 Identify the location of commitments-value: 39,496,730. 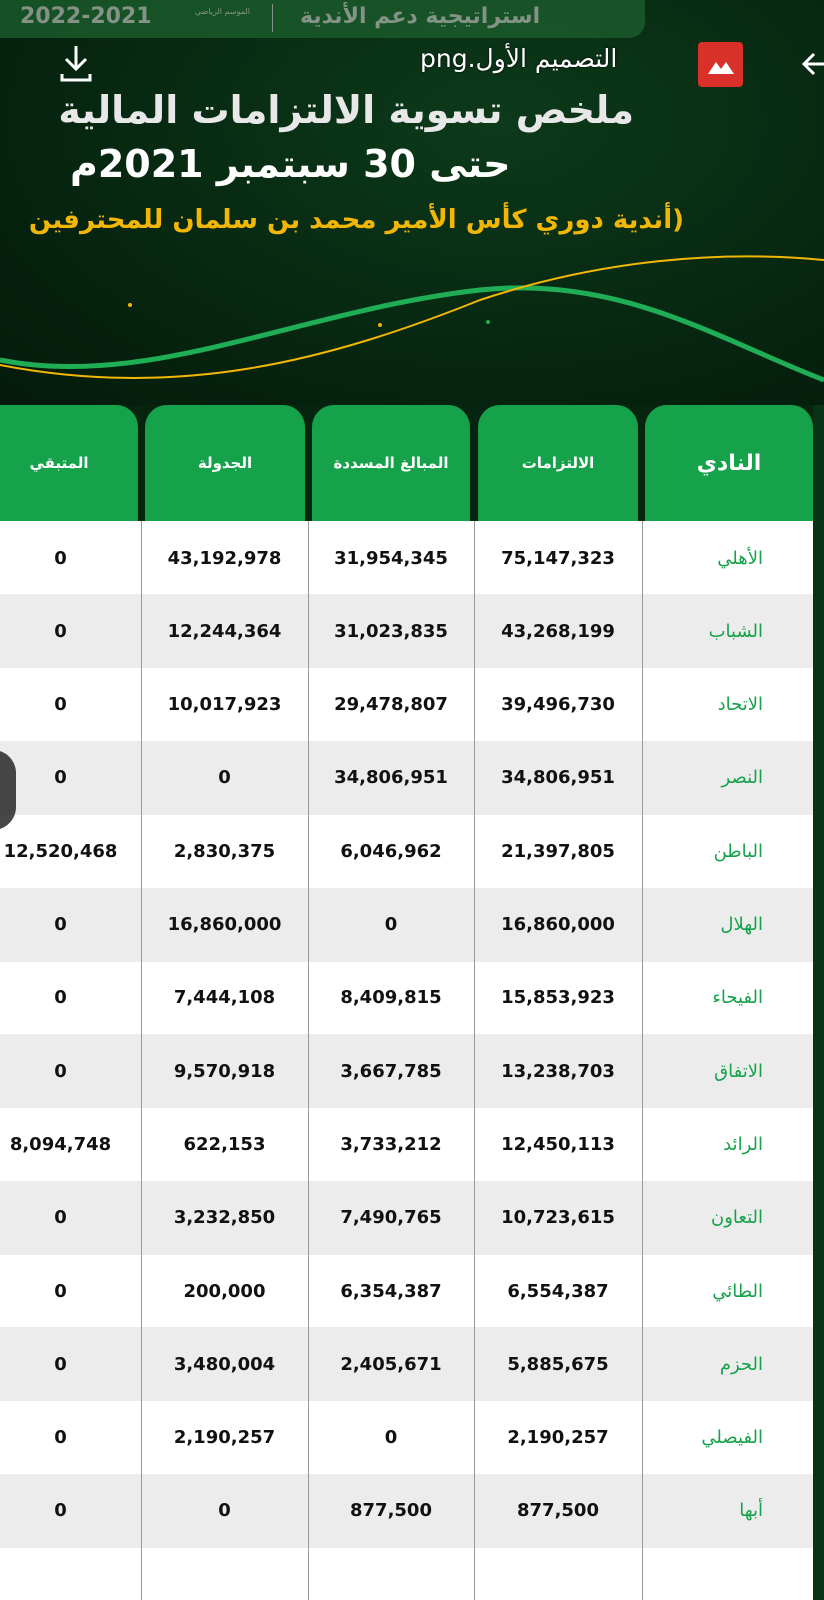
(558, 705).